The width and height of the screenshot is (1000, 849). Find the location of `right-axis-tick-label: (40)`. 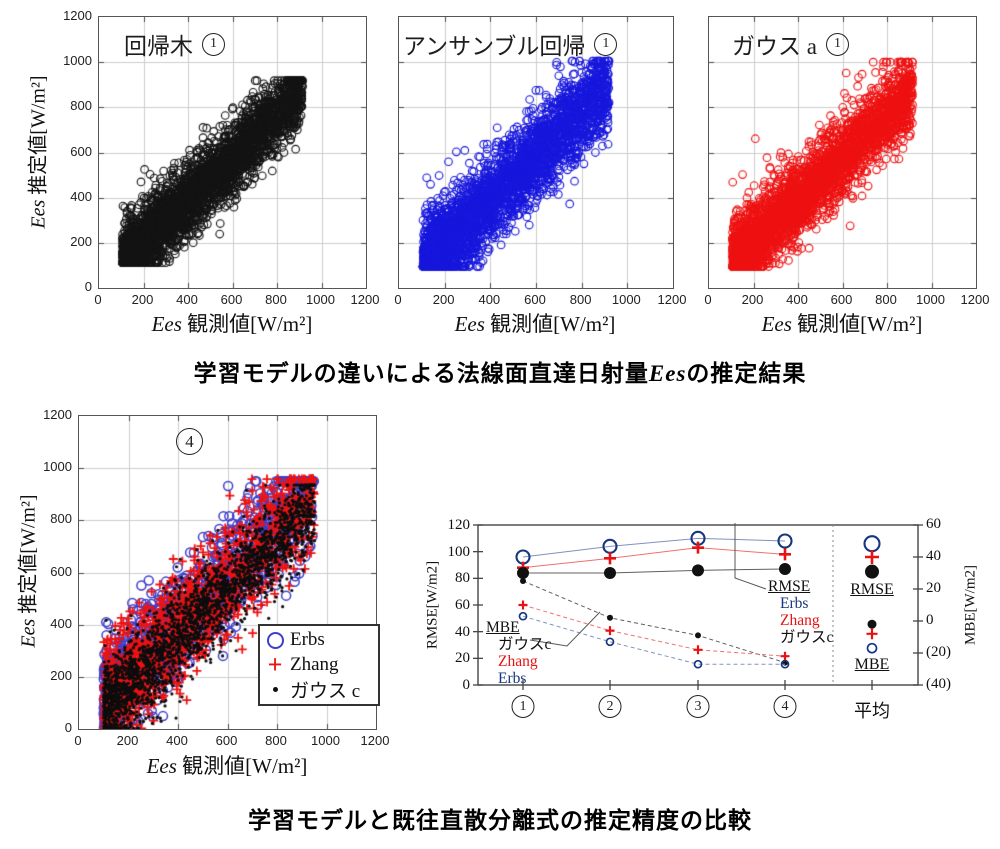

right-axis-tick-label: (40) is located at coordinates (938, 684).